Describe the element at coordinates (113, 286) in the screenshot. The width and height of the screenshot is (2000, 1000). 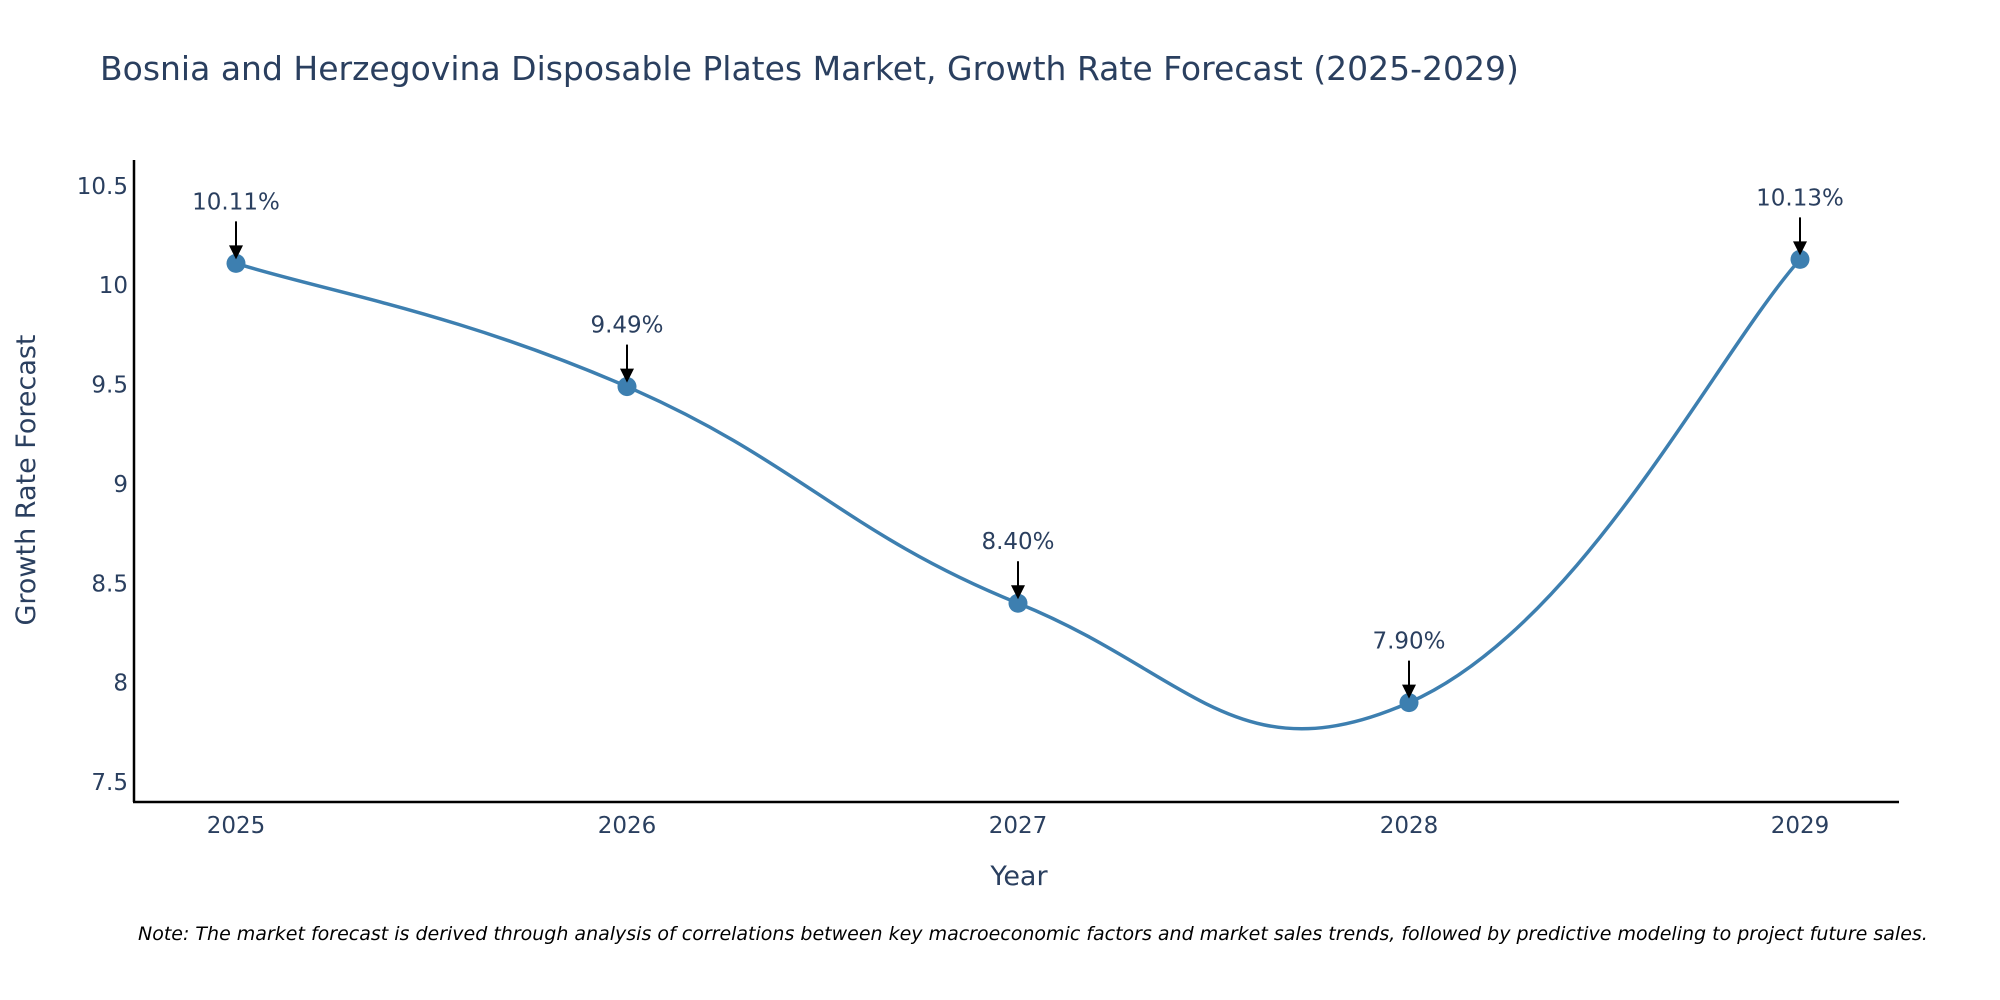
I see `y-tick-label: 10` at that location.